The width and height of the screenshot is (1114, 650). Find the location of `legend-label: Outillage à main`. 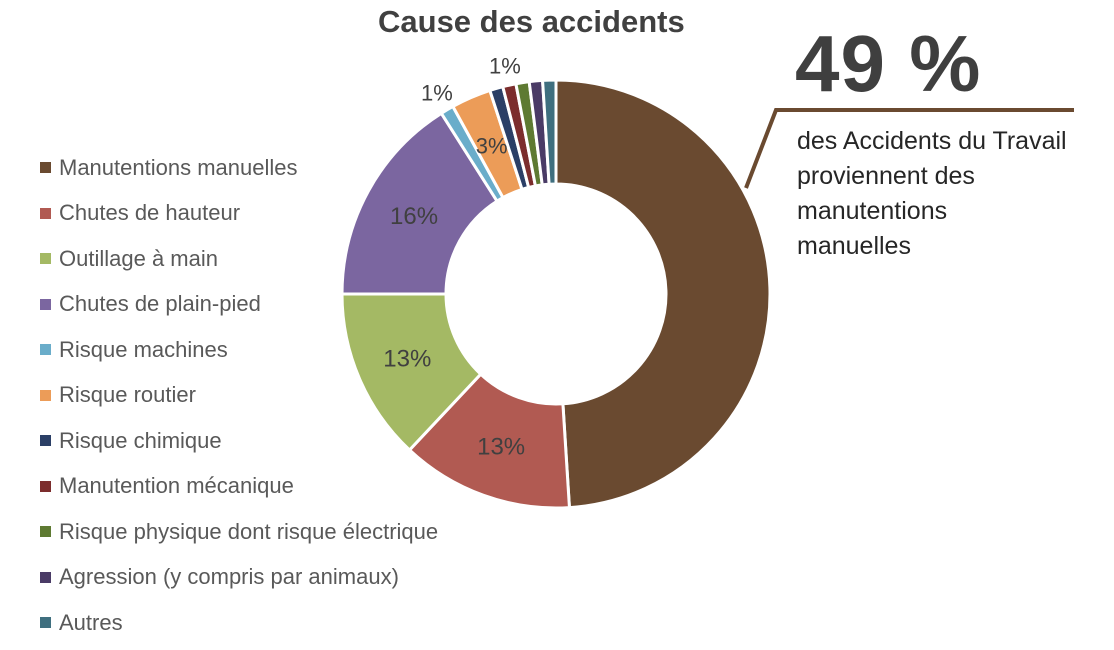

legend-label: Outillage à main is located at coordinates (138, 258).